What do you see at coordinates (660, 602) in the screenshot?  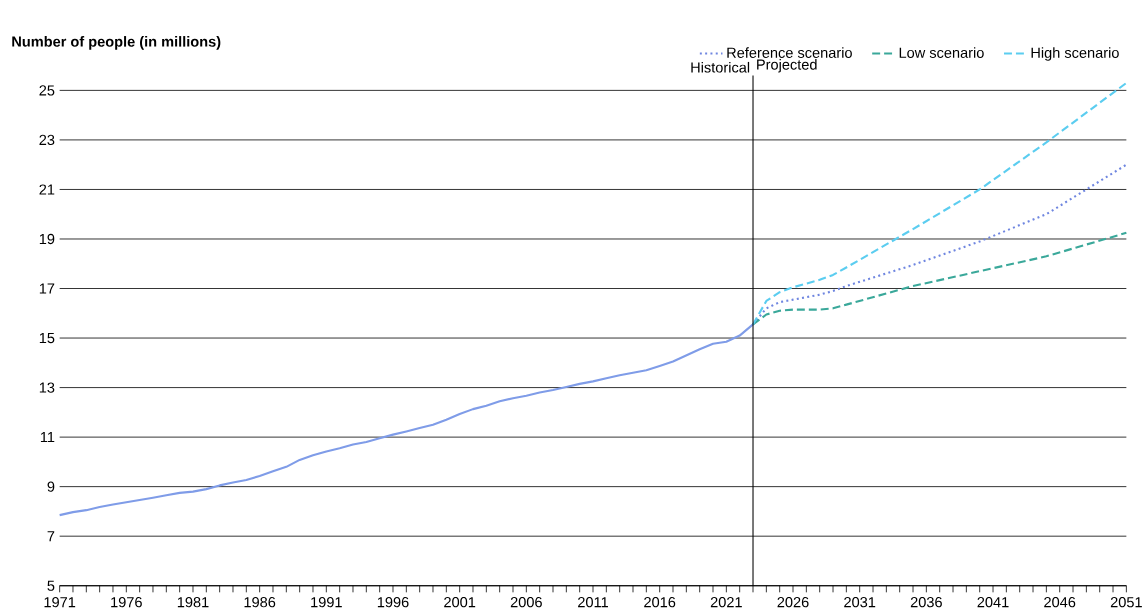 I see `x-tick-label: 2016` at bounding box center [660, 602].